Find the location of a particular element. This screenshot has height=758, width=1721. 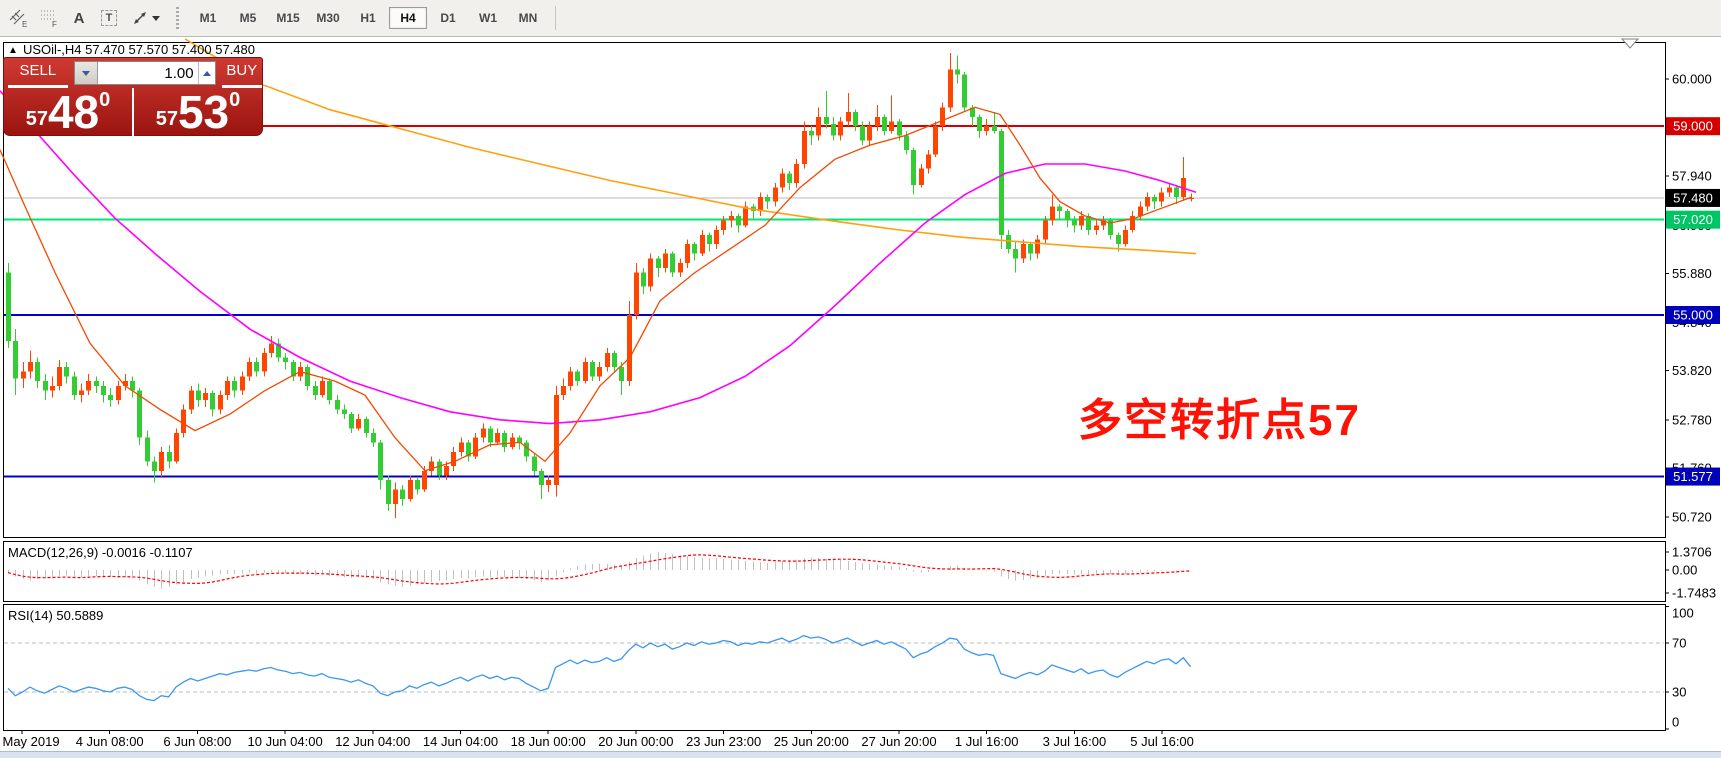

text-label-icon: A is located at coordinates (79, 18).